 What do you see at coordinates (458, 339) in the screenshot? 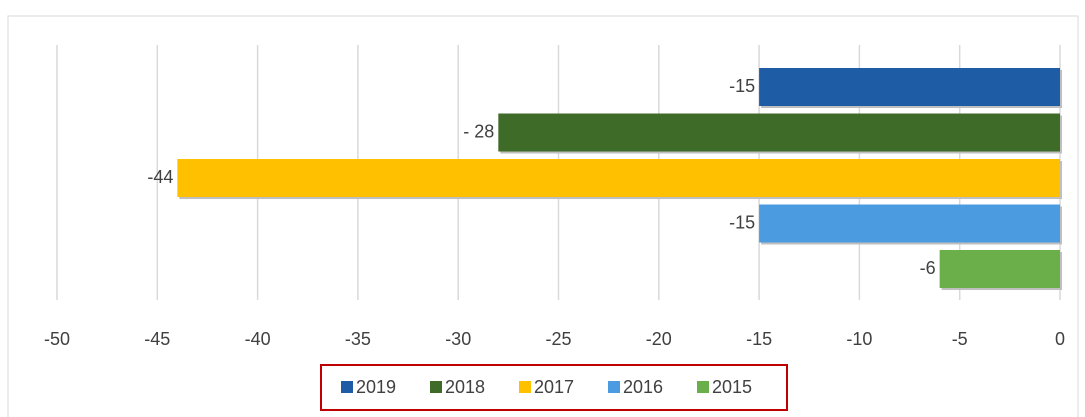
I see `x-tick-label: -30` at bounding box center [458, 339].